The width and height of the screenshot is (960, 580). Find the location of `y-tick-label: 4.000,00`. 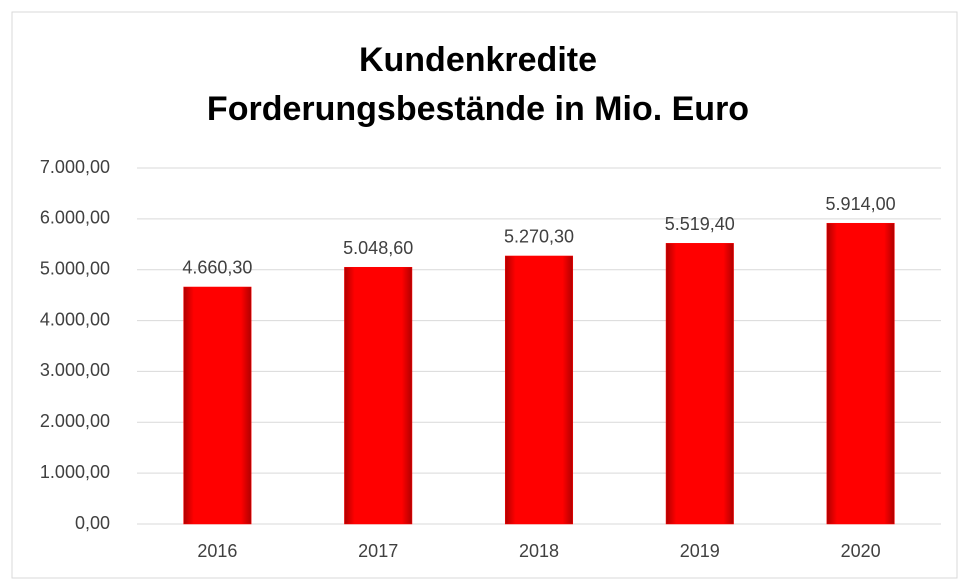

y-tick-label: 4.000,00 is located at coordinates (75, 319).